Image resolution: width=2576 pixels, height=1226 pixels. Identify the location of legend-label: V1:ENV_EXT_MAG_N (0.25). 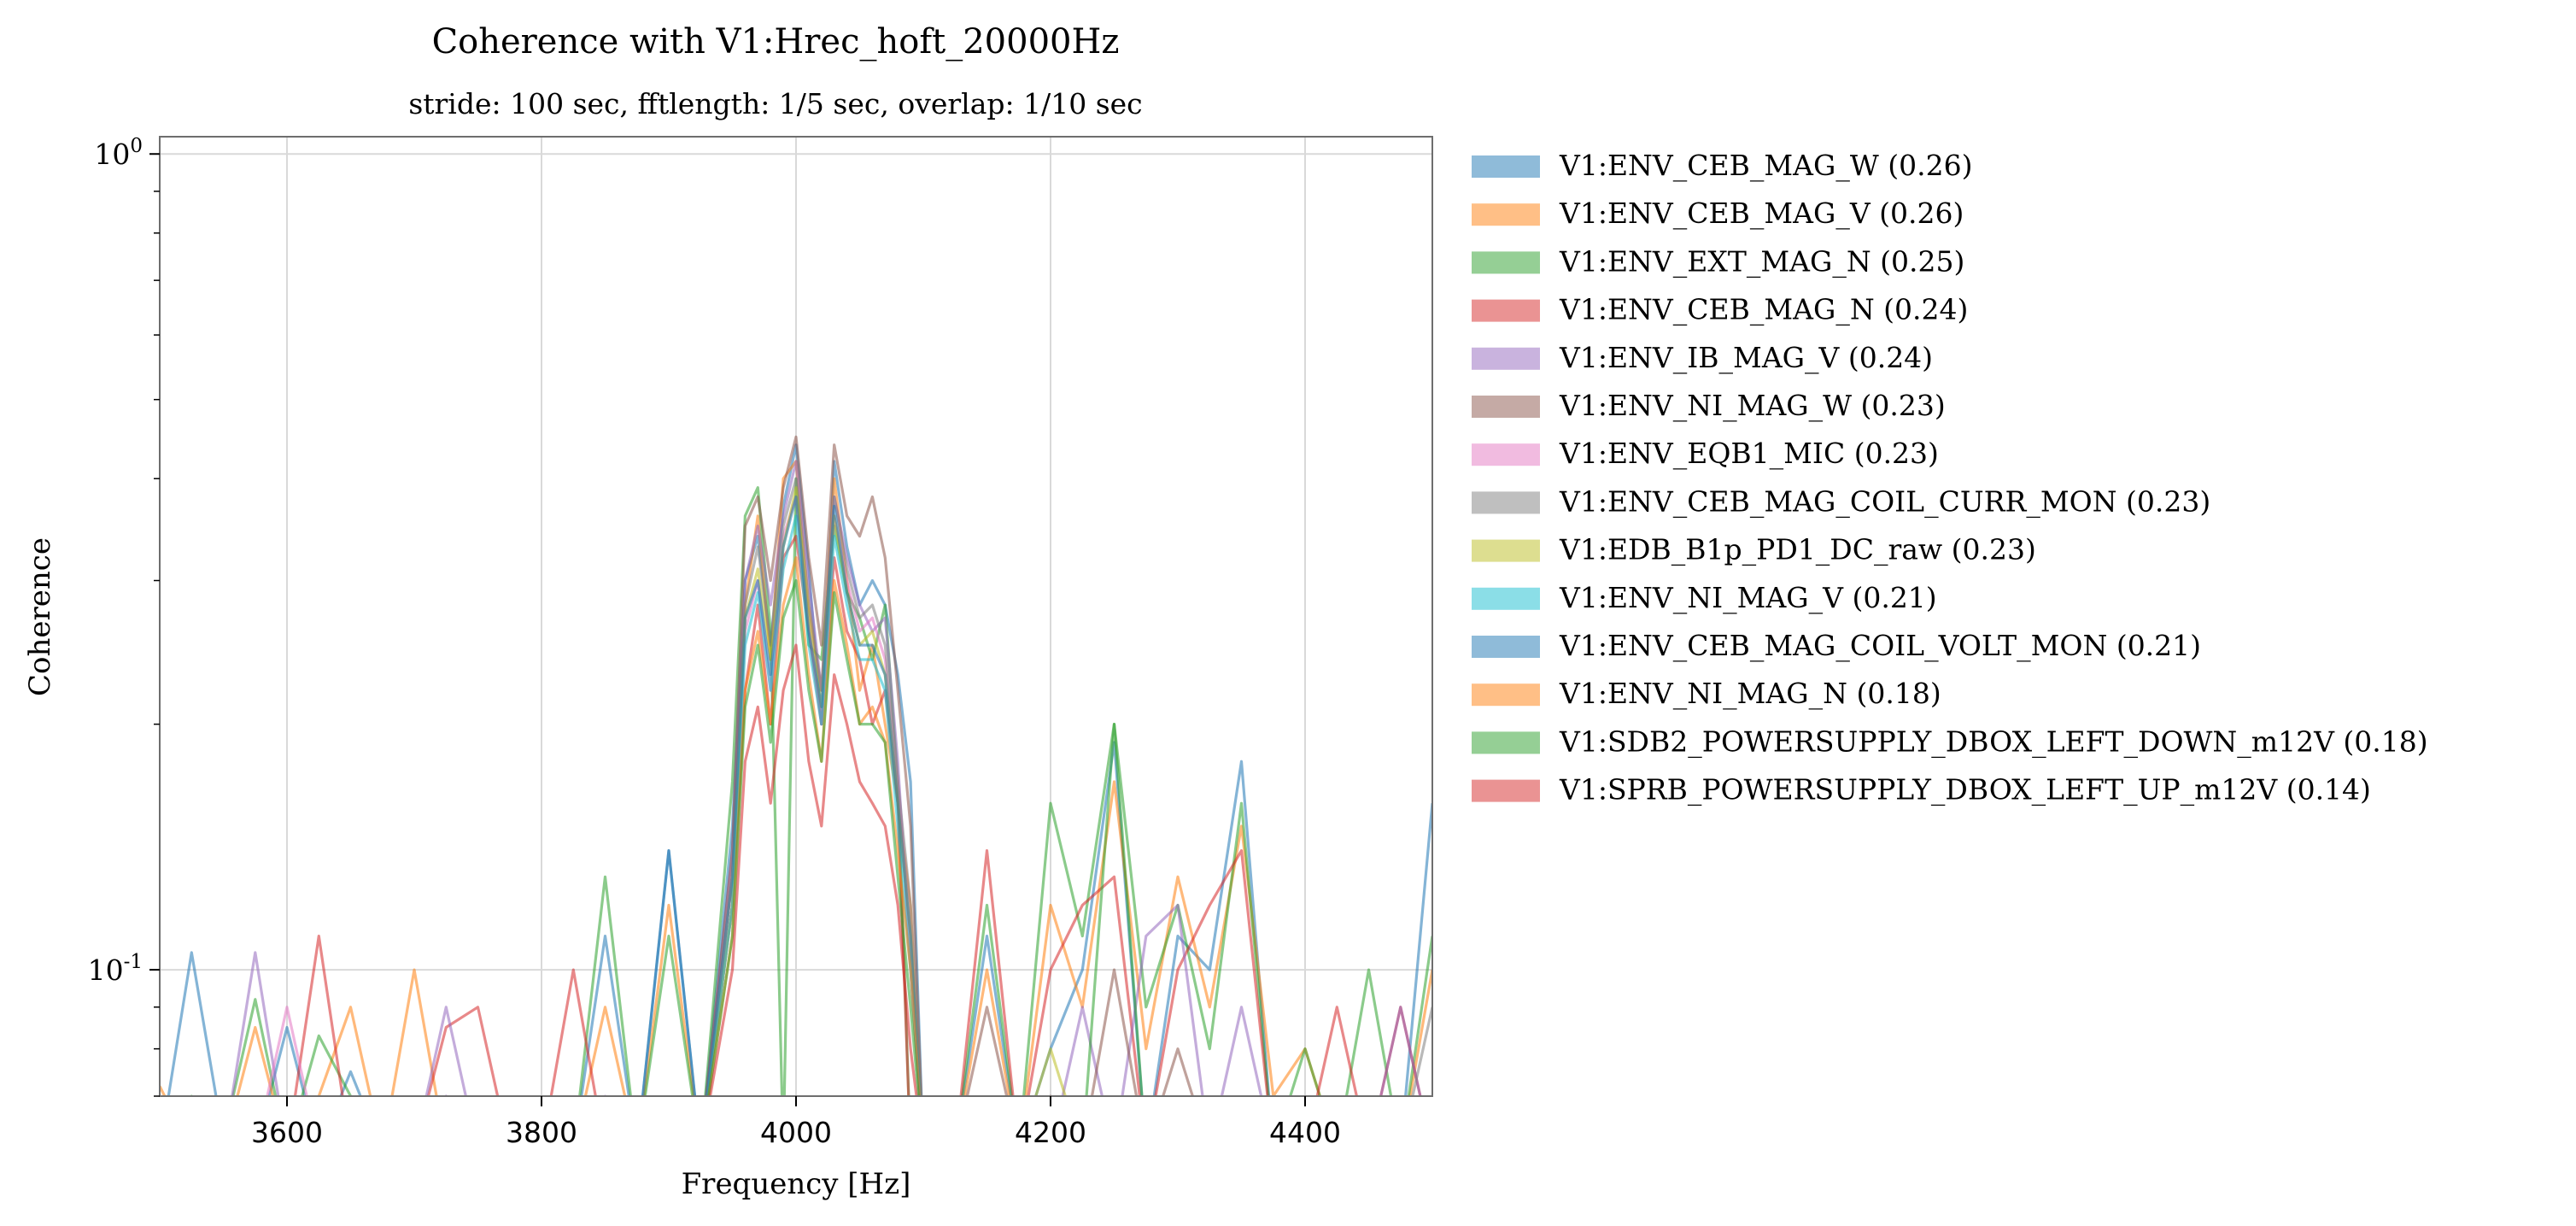
(1761, 261).